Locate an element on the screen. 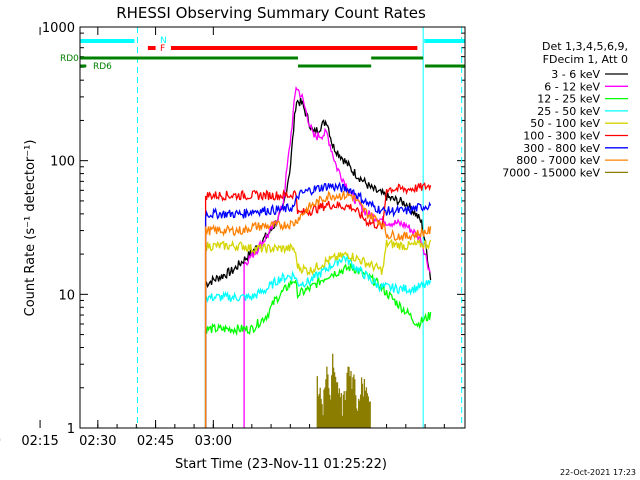  x-tick-label: 03:00 is located at coordinates (213, 441).